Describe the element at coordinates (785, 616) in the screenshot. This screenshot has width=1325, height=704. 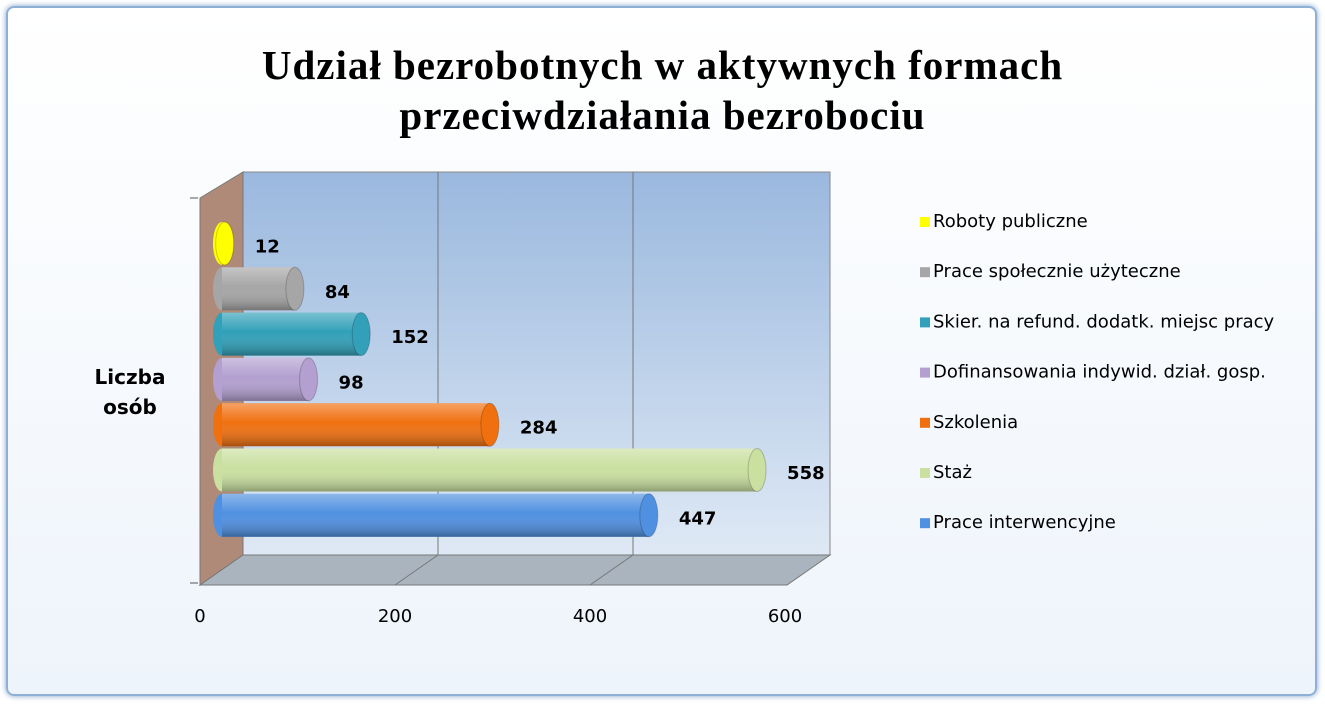
I see `x-tick-label: 600` at that location.